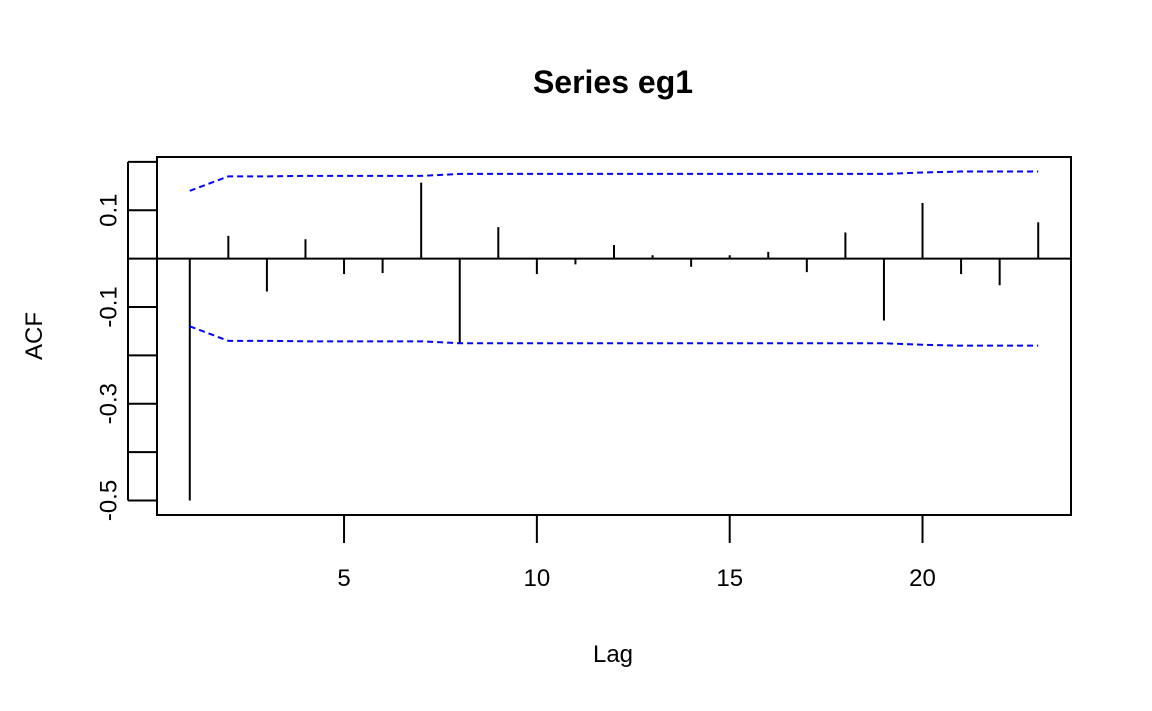 The height and width of the screenshot is (711, 1152). I want to click on chart-title: Series eg1, so click(613, 82).